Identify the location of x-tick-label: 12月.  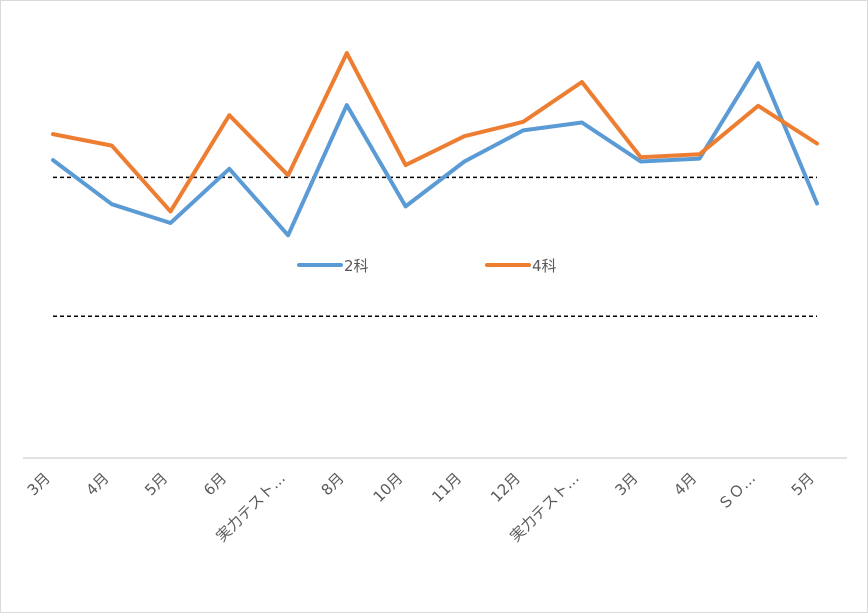
(505, 487).